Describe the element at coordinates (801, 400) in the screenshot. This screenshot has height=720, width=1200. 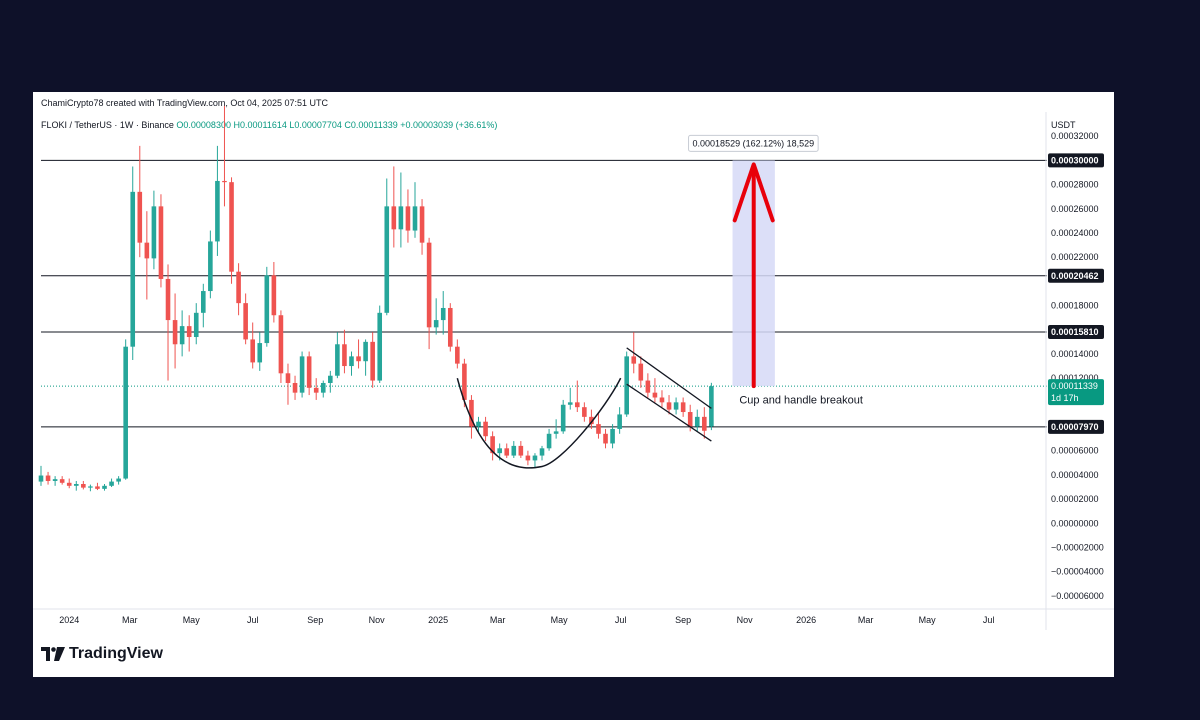
I see `cup-handle-annotation: Cup and handle breakout` at that location.